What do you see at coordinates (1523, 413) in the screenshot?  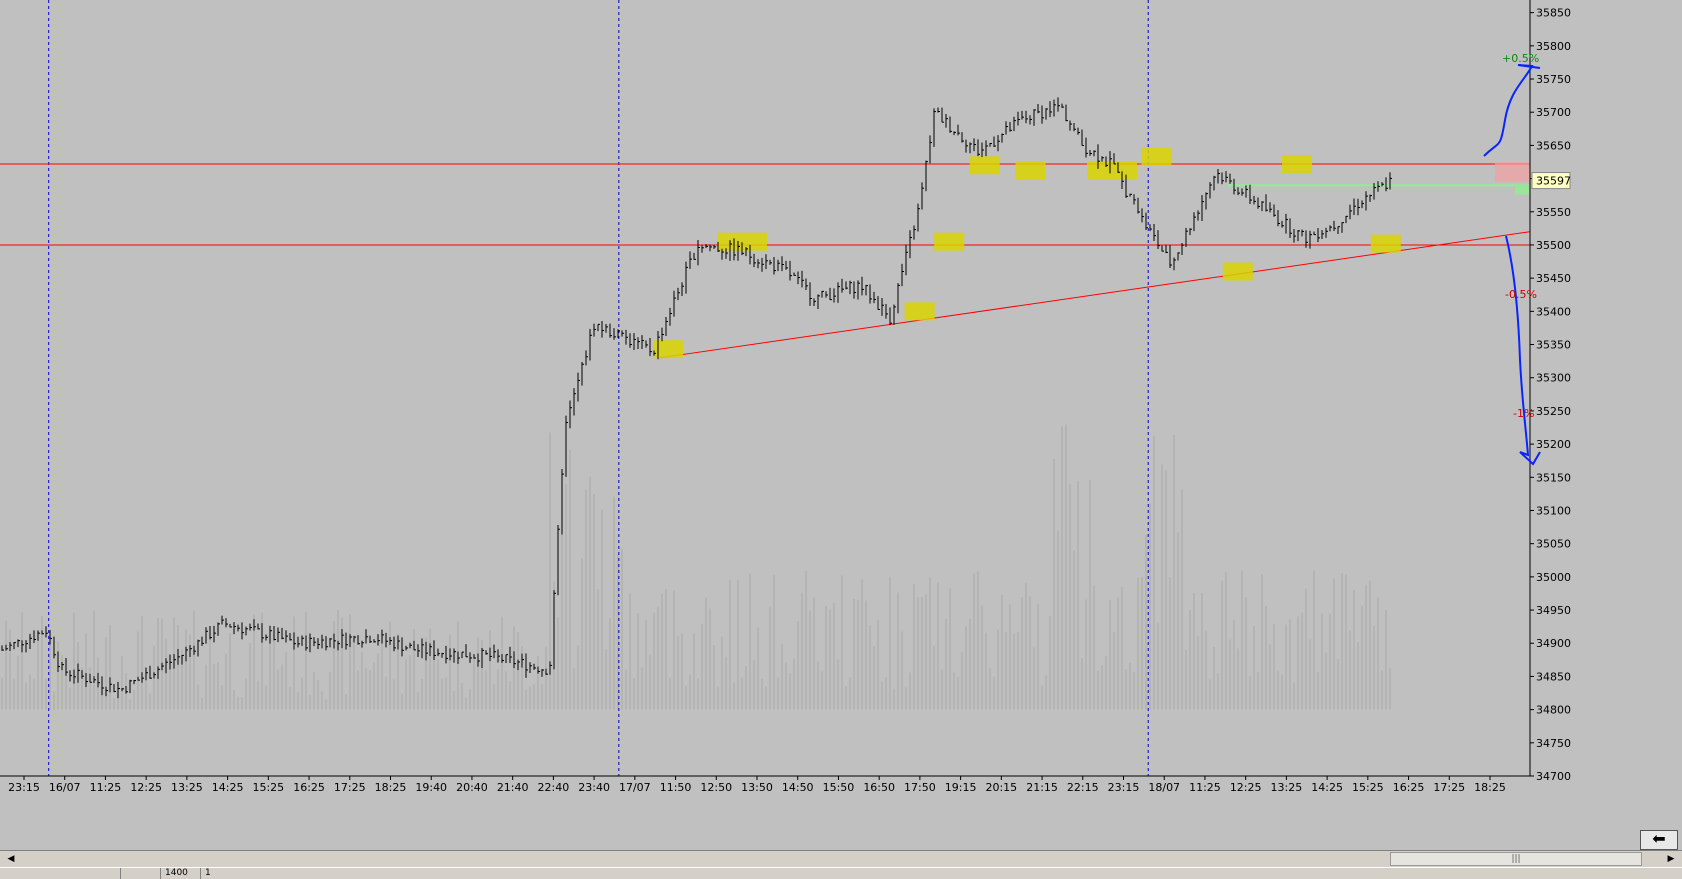 I see `minus-one-label: -1%` at bounding box center [1523, 413].